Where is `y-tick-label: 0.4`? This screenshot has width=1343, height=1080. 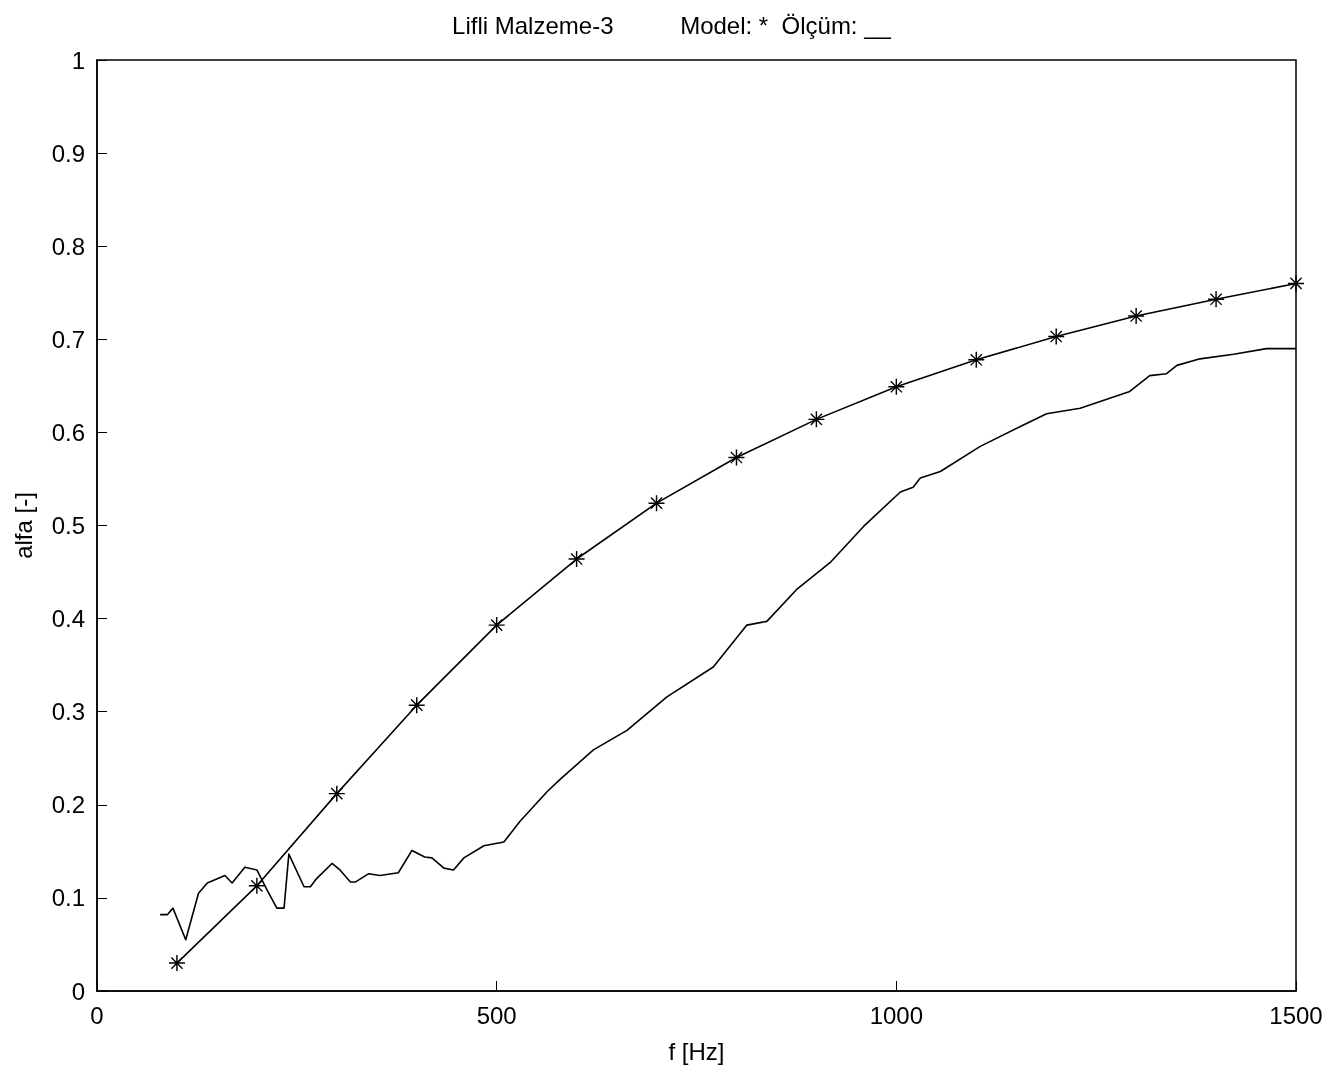
y-tick-label: 0.4 is located at coordinates (68, 619).